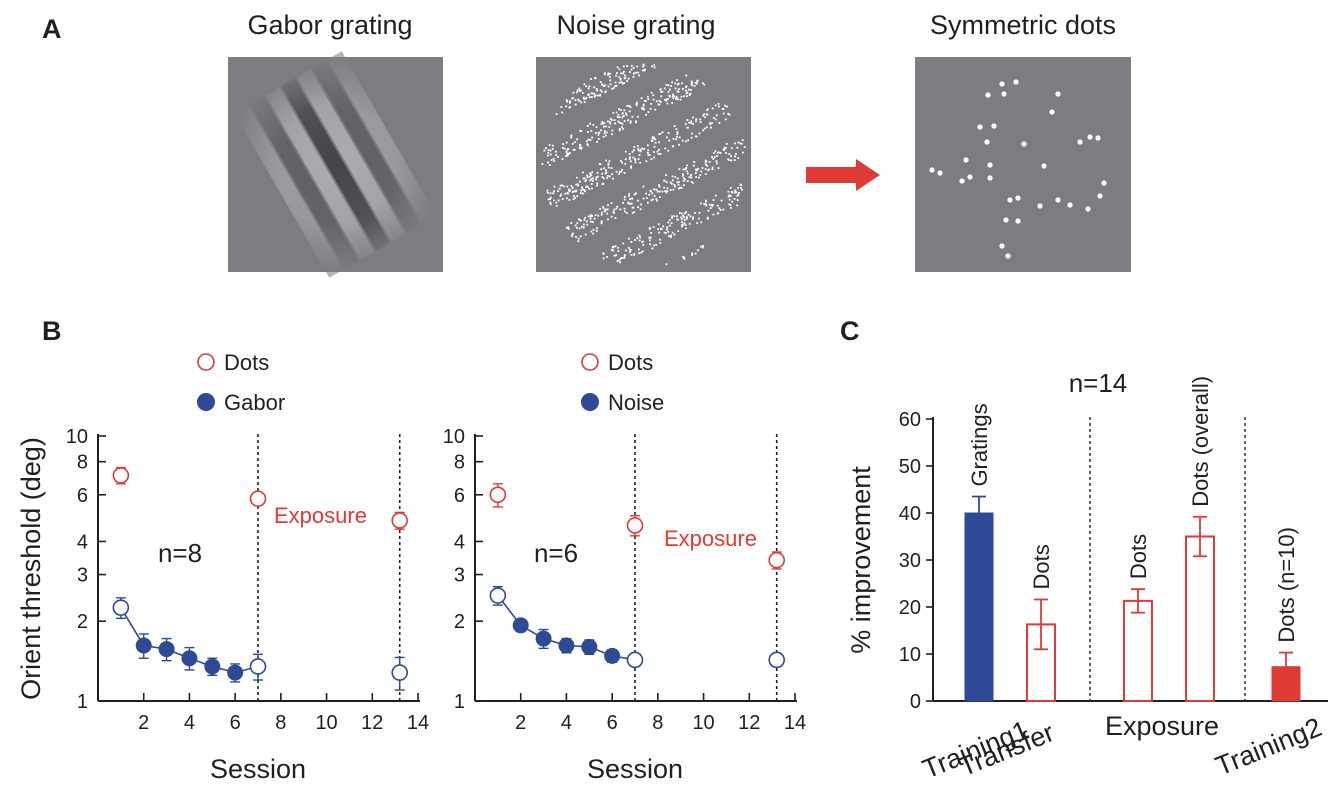 This screenshot has width=1333, height=786. What do you see at coordinates (254, 402) in the screenshot?
I see `legend-label: Gabor` at bounding box center [254, 402].